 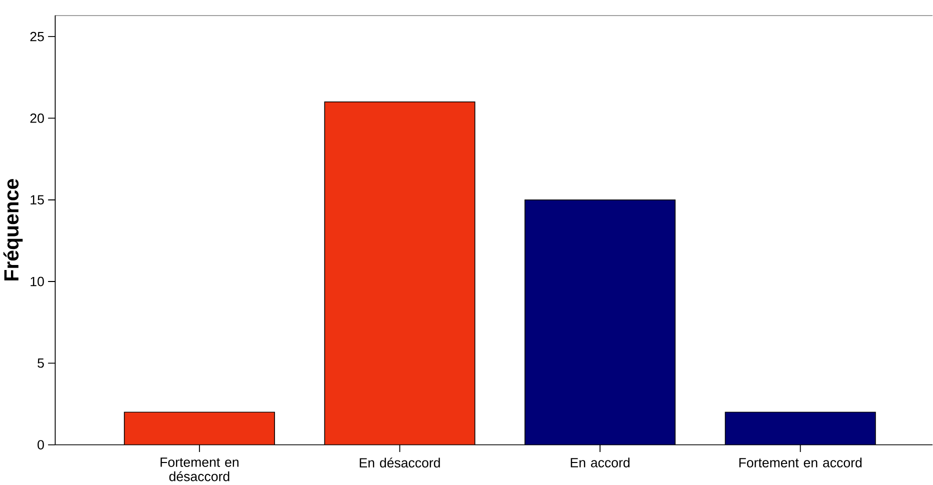 I want to click on y-tick-label: 25, so click(x=37, y=37).